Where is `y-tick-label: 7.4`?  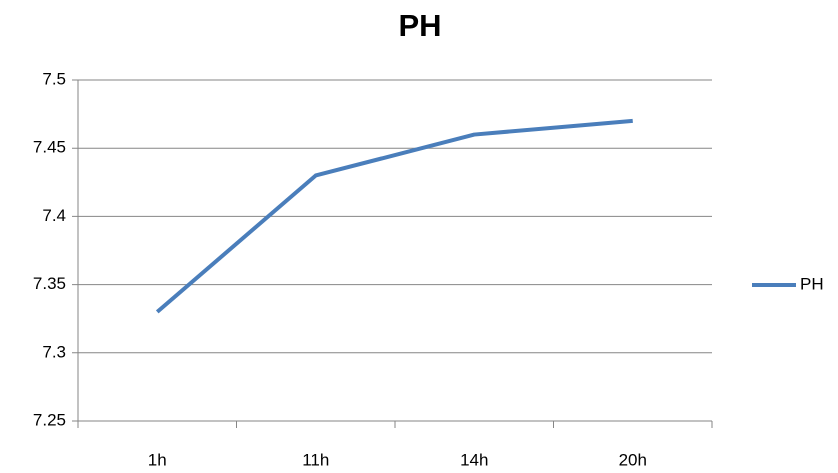
y-tick-label: 7.4 is located at coordinates (54, 215).